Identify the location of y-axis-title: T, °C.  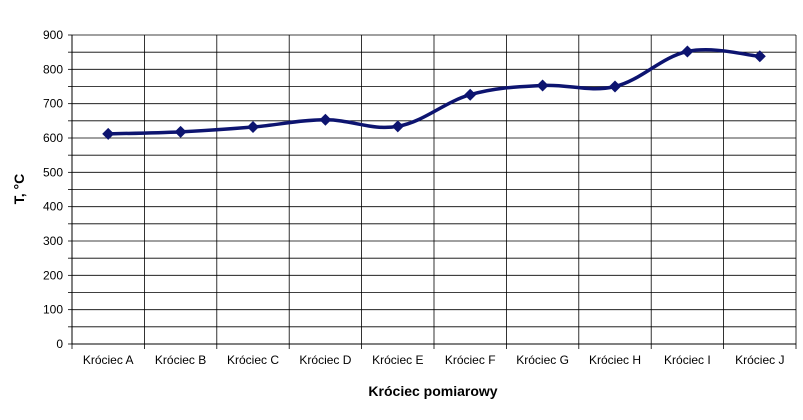
(19, 189).